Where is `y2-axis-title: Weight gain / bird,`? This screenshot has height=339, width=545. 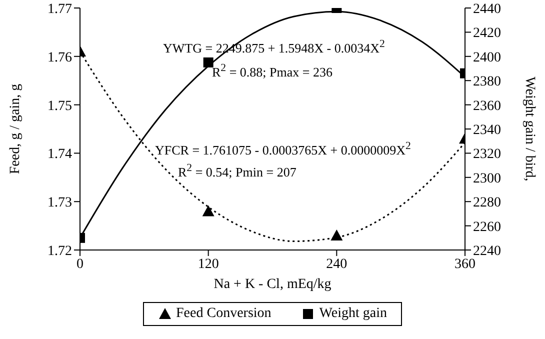
y2-axis-title: Weight gain / bird, is located at coordinates (530, 129).